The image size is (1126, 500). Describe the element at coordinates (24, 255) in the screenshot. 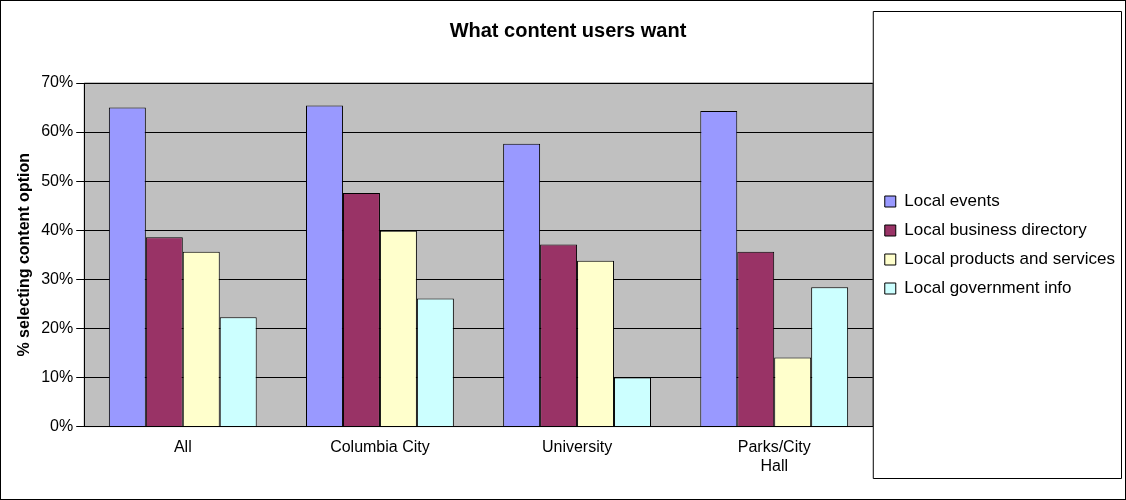

I see `y-axis-title: % selecting content option` at that location.